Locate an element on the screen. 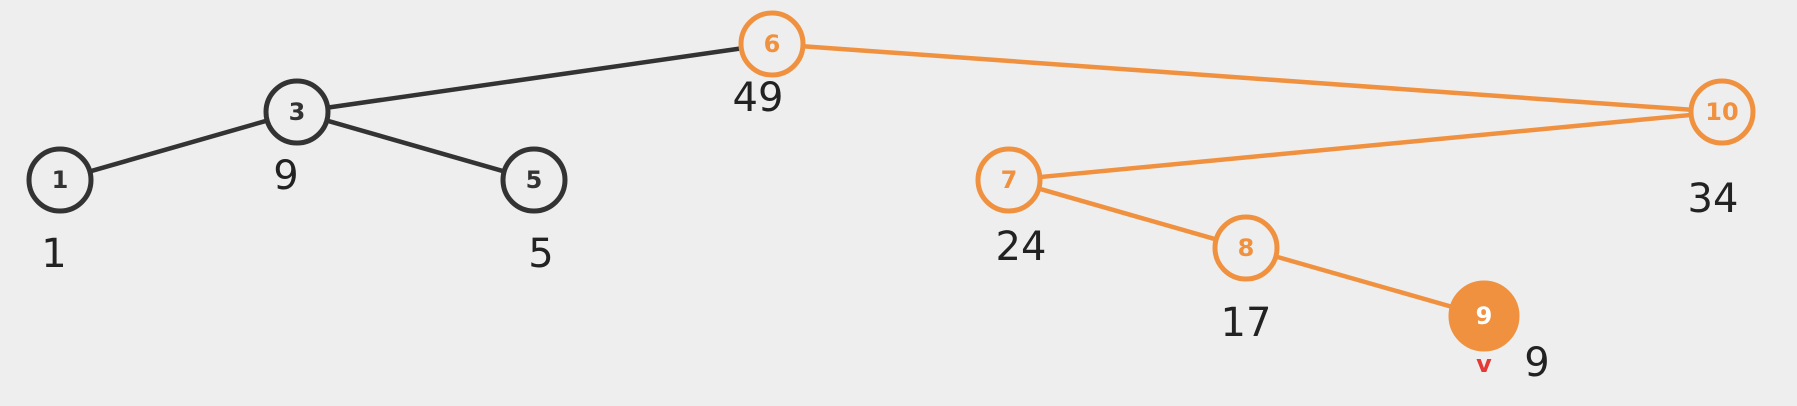  tree-node-8: 8 is located at coordinates (1246, 248).